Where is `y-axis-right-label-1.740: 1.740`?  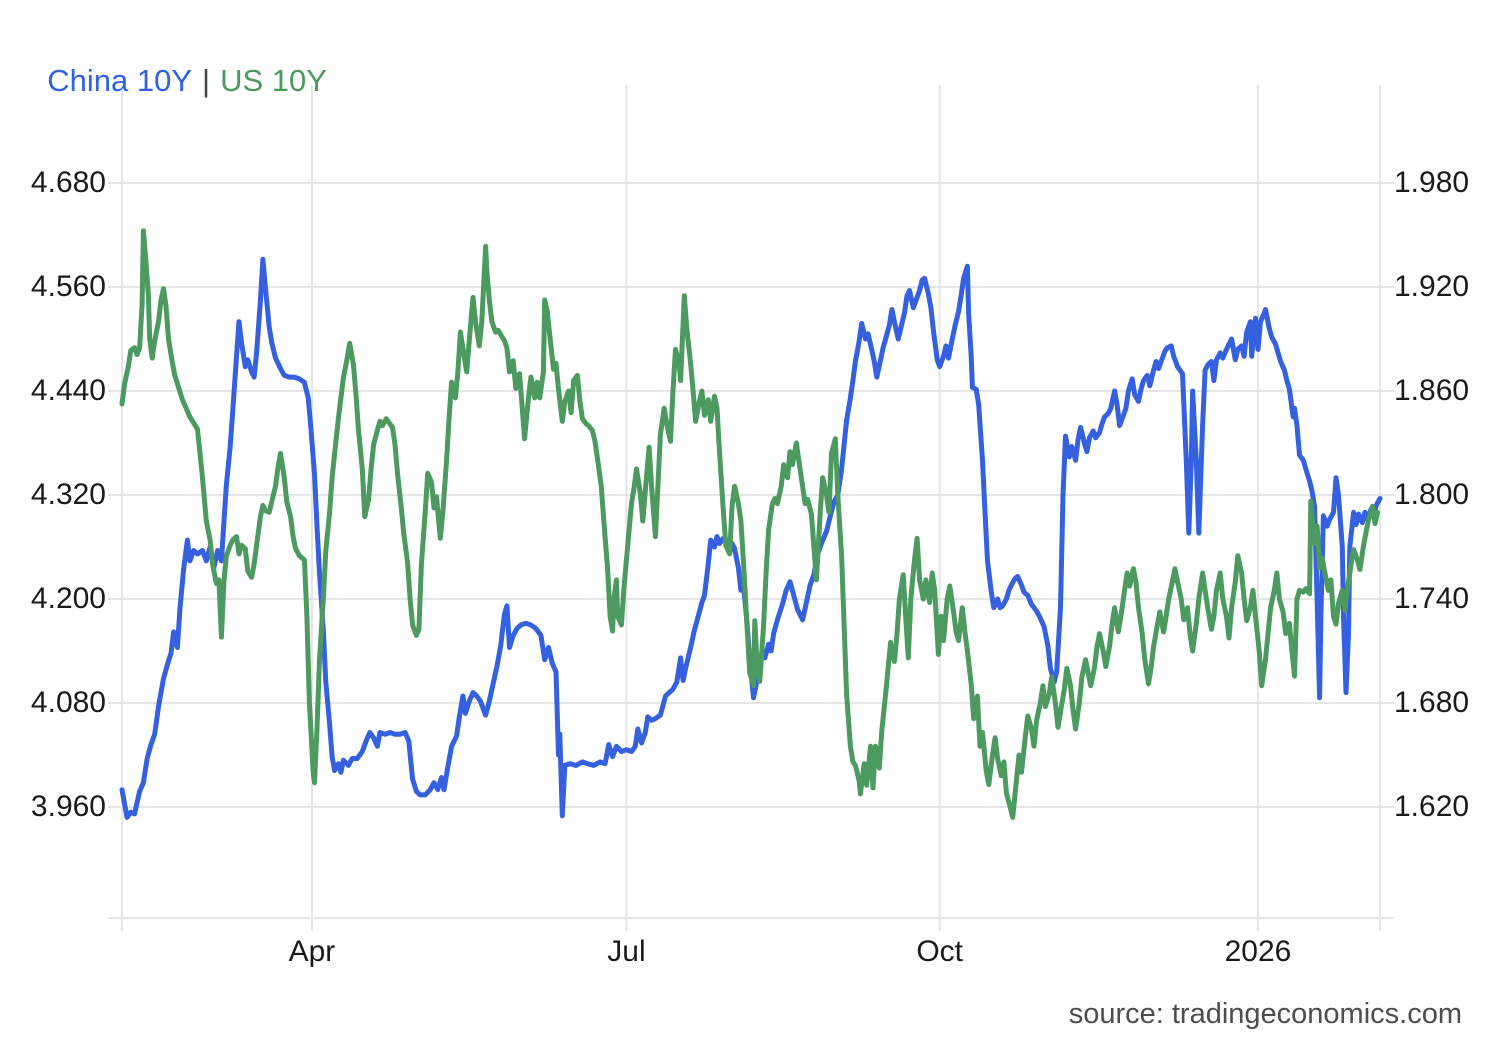 y-axis-right-label-1.740: 1.740 is located at coordinates (1432, 598).